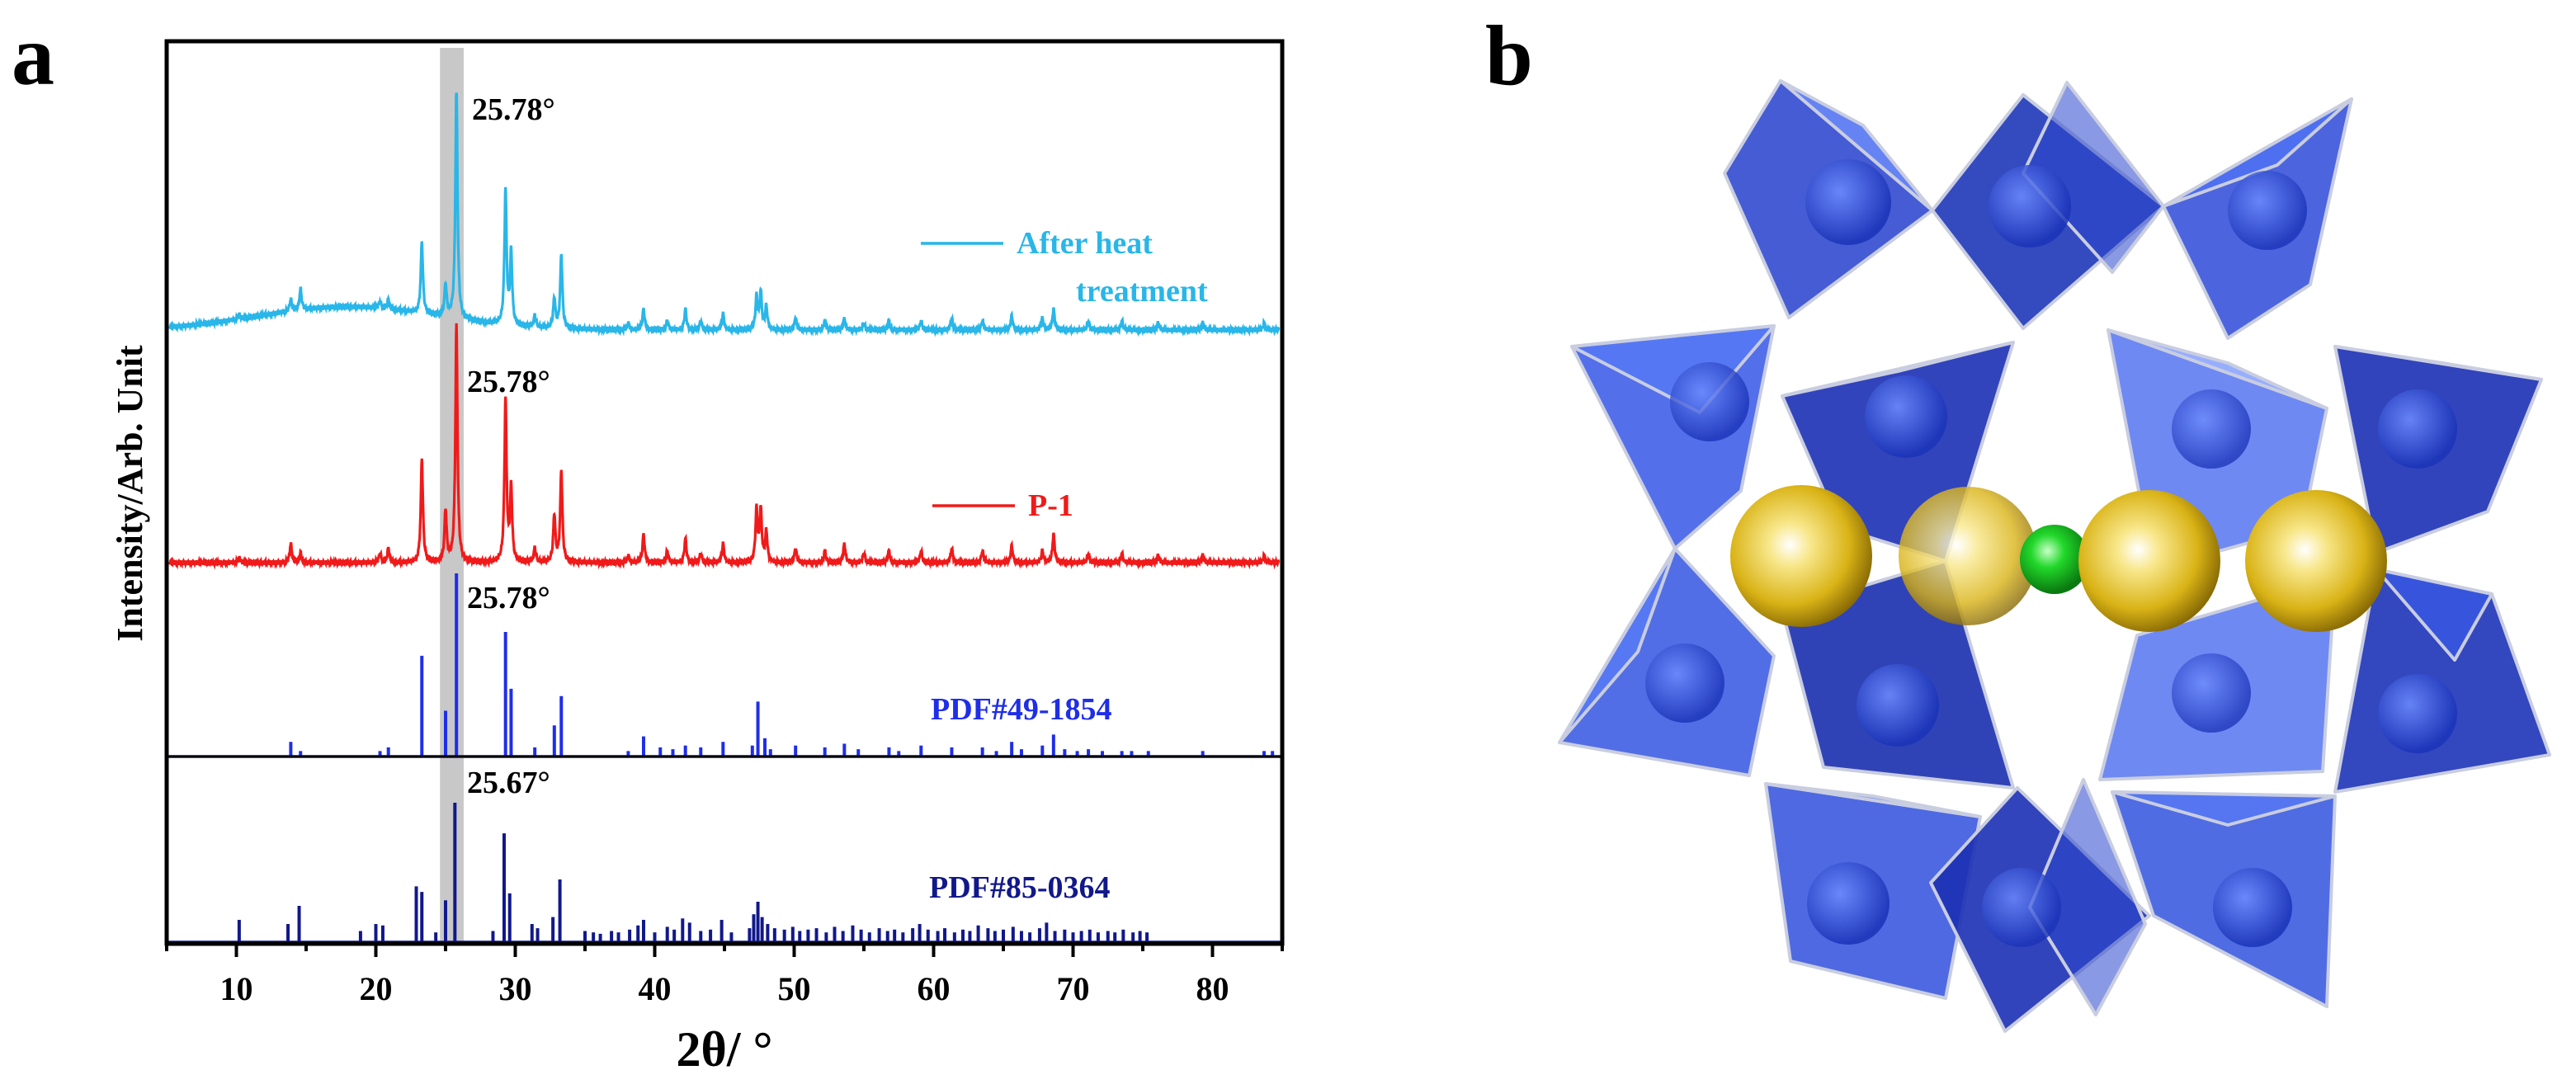  Describe the element at coordinates (508, 783) in the screenshot. I see `peak-annotation: 25.67°` at that location.